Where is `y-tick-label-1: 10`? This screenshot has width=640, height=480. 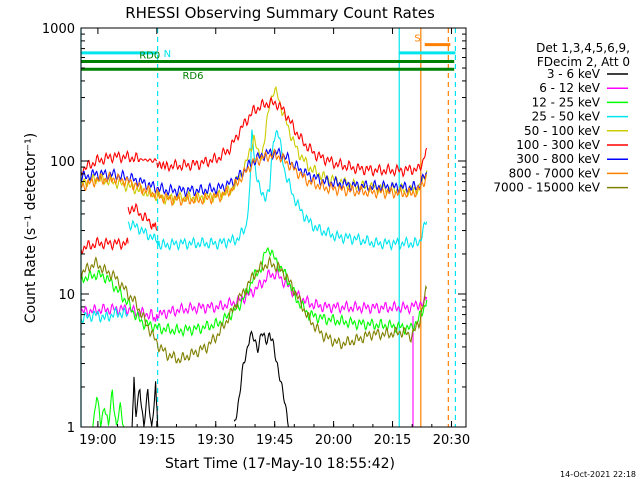
y-tick-label-1: 10 is located at coordinates (66, 295).